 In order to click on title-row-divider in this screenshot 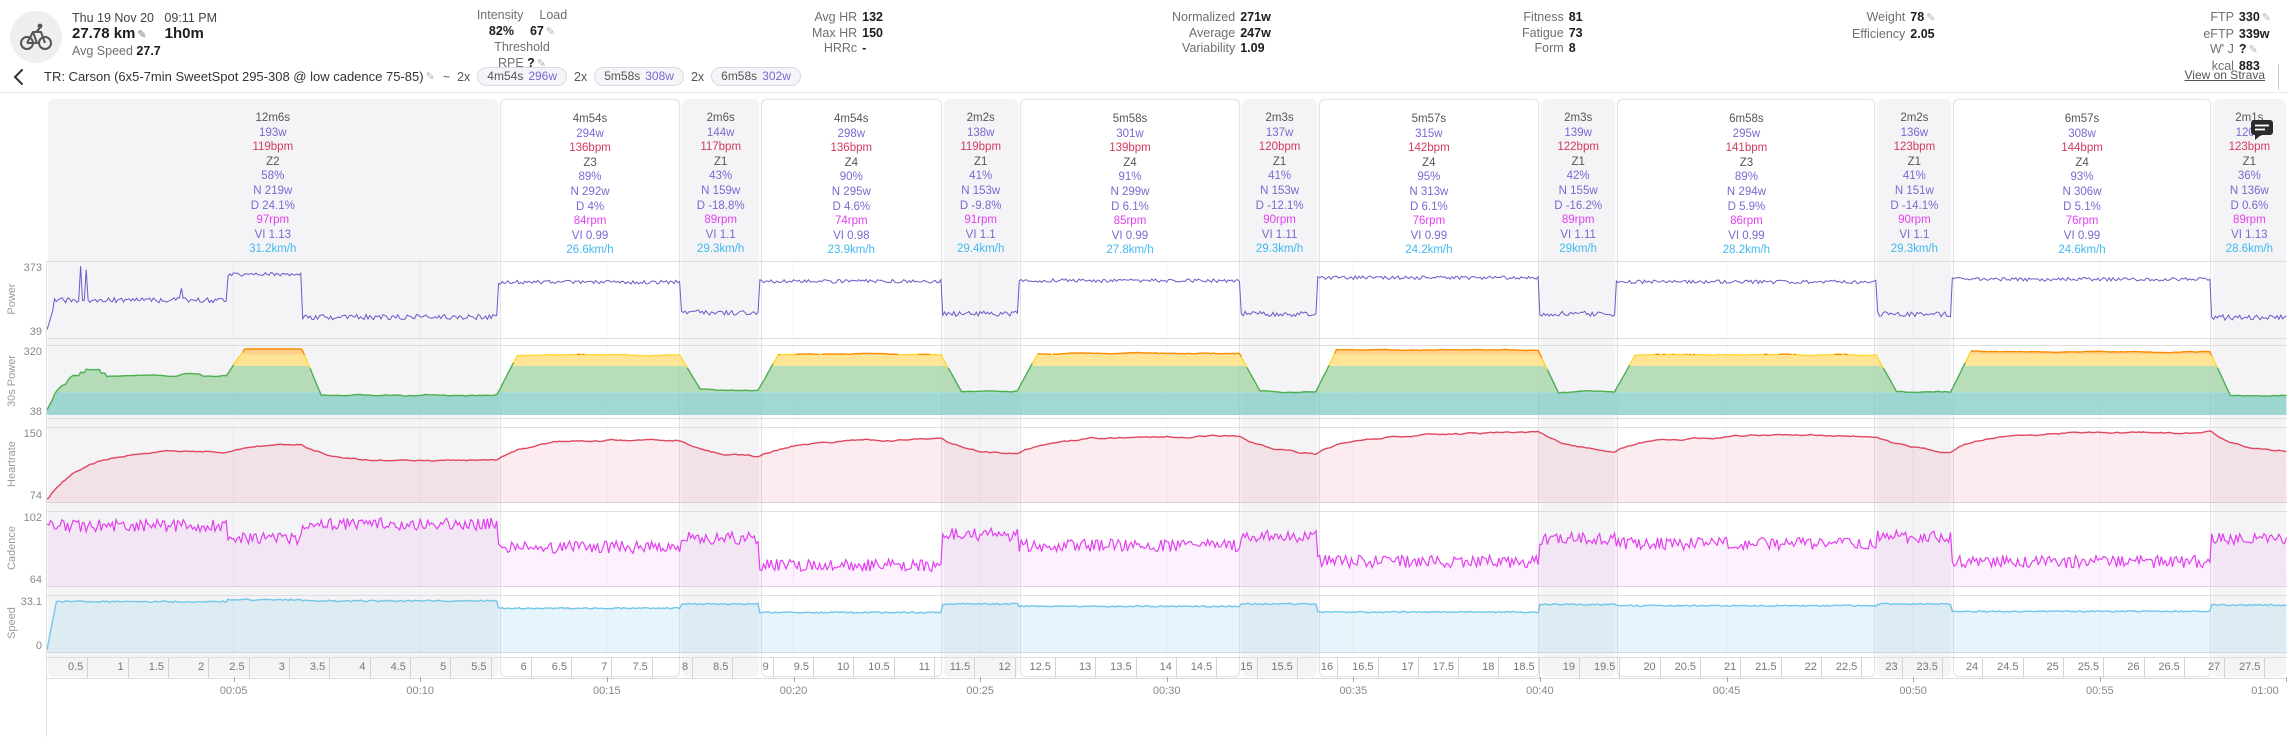, I will do `click(2278, 77)`.